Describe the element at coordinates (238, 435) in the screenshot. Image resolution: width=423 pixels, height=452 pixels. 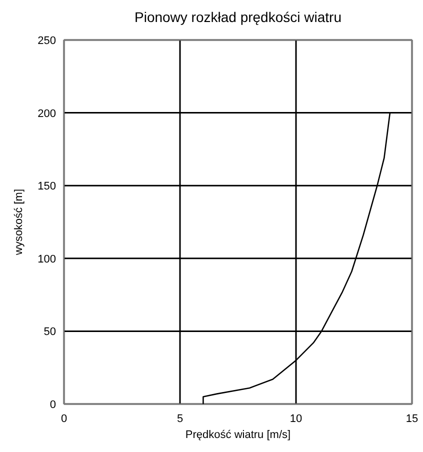
I see `x-axis-title: Prędkość wiatru [m/s]` at that location.